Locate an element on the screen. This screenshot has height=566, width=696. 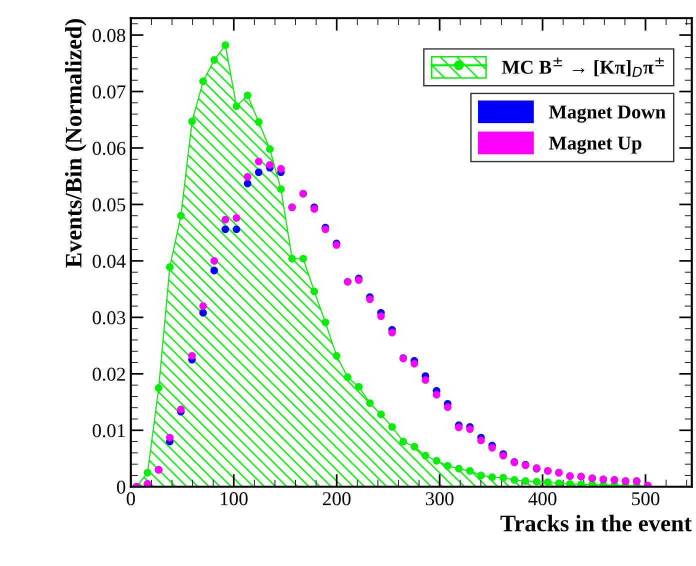
legend-label: Magnet Down is located at coordinates (607, 114).